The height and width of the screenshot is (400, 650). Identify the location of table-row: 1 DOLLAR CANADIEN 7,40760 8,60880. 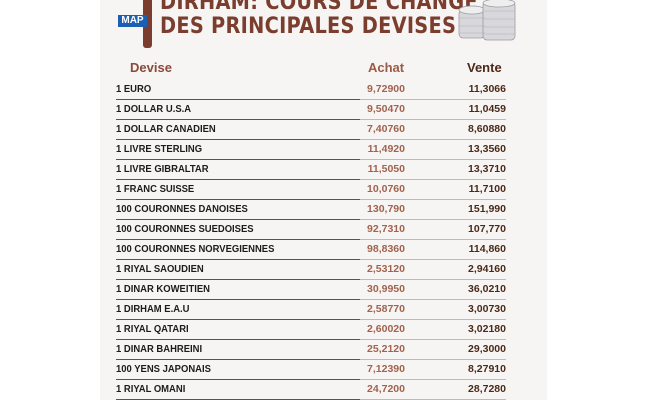
(311, 130).